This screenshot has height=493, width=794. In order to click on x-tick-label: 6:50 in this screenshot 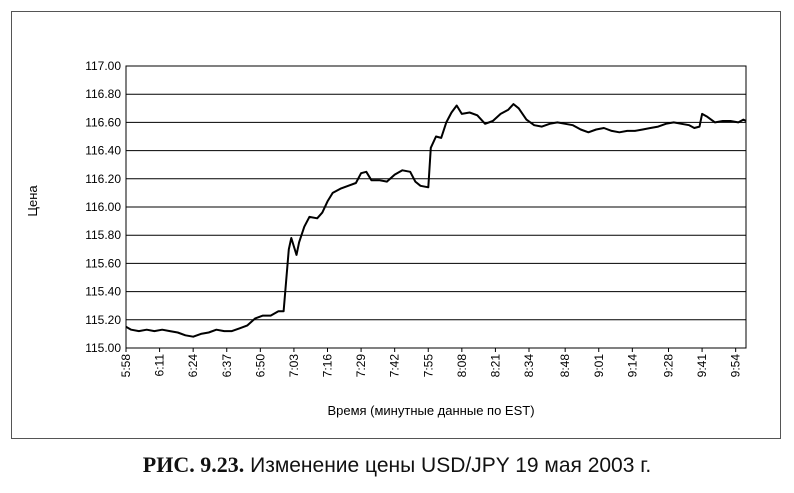, I will do `click(260, 366)`.